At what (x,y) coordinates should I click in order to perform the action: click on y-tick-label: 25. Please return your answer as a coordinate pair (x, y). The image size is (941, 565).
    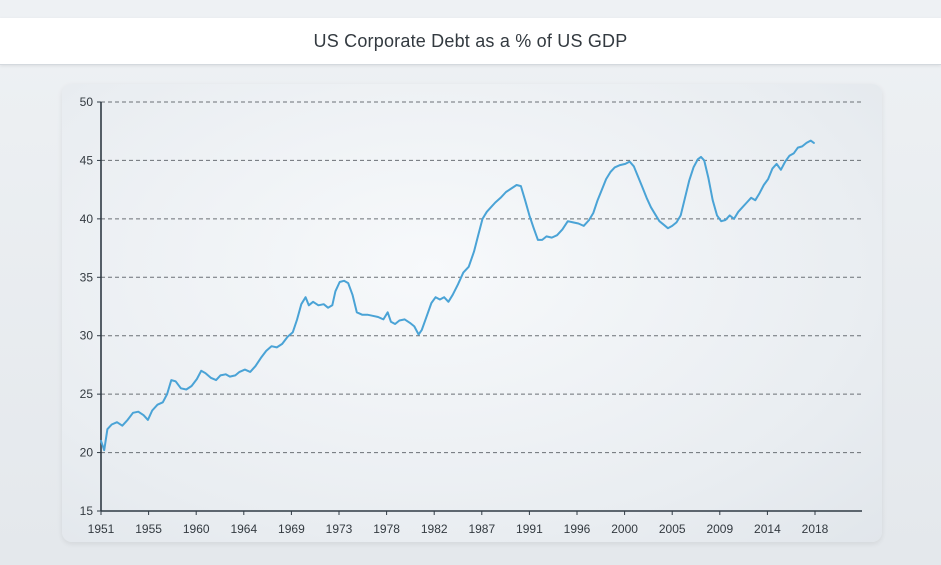
    Looking at the image, I should click on (87, 394).